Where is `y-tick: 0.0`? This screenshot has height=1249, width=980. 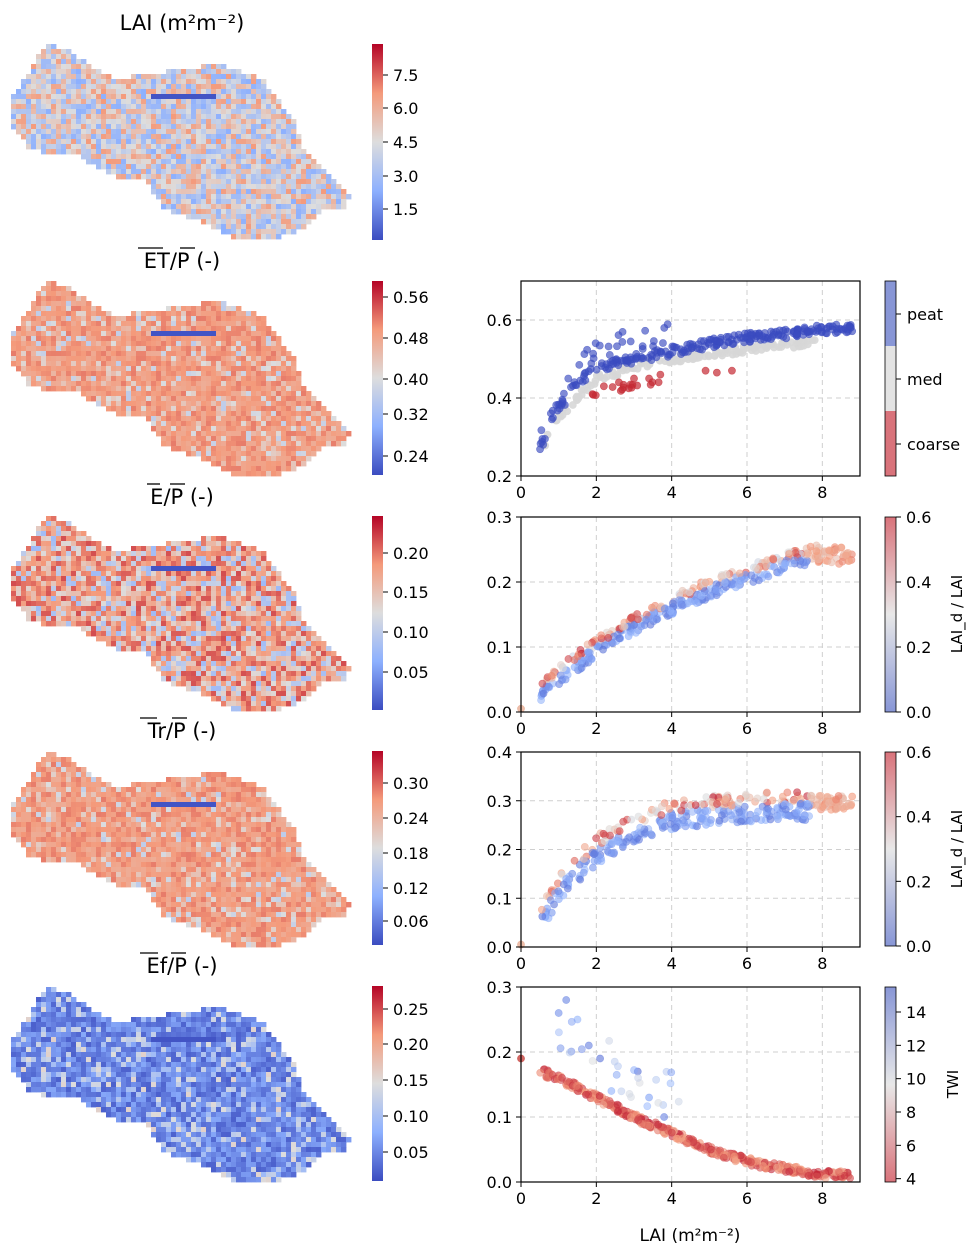 y-tick: 0.0 is located at coordinates (499, 947).